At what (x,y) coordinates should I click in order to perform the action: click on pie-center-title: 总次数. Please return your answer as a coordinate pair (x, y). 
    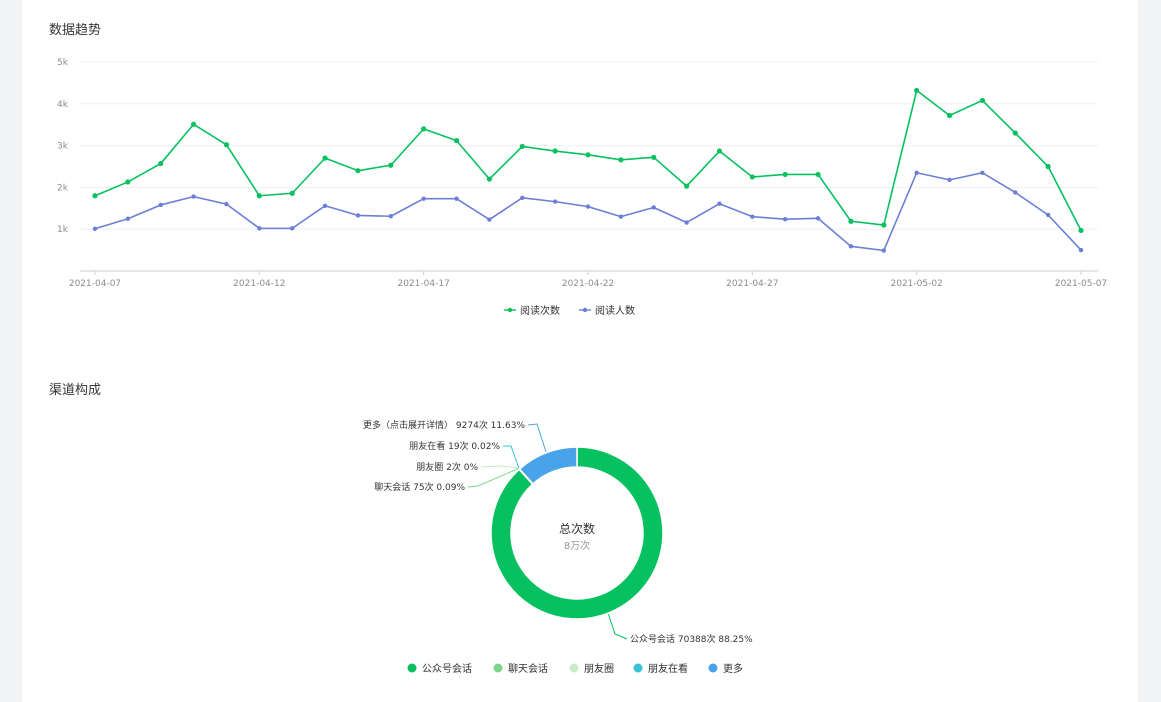
    Looking at the image, I should click on (577, 528).